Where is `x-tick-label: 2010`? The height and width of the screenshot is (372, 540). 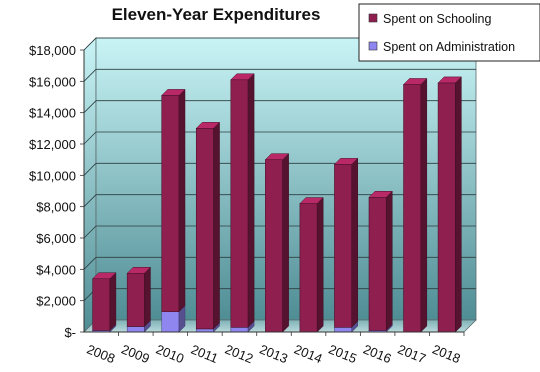 x-tick-label: 2010 is located at coordinates (170, 353).